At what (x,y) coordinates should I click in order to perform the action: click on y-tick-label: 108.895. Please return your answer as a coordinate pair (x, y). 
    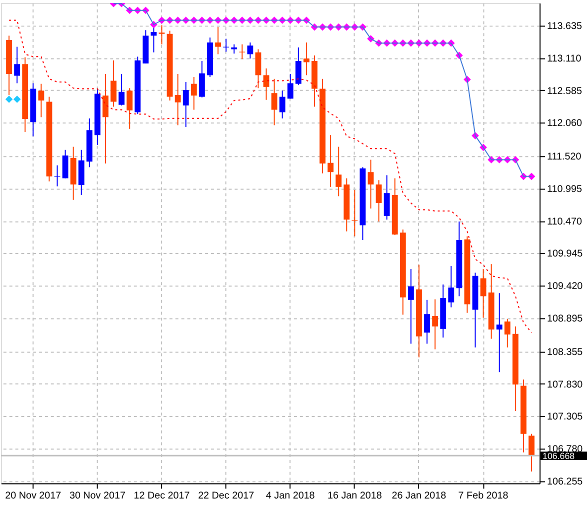
    Looking at the image, I should click on (565, 319).